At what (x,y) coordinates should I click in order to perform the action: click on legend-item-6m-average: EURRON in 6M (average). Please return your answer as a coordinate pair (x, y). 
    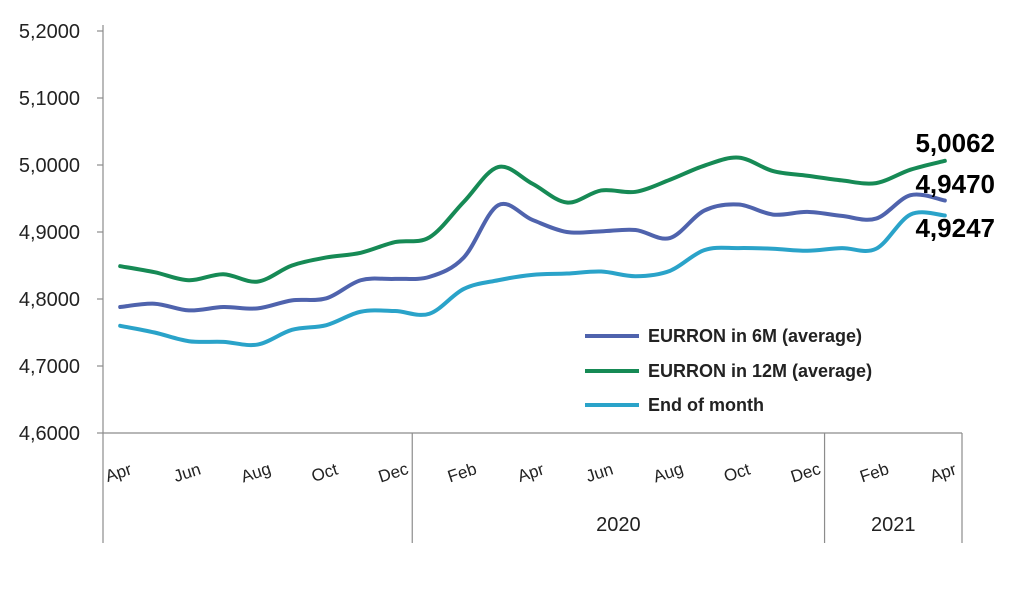
    Looking at the image, I should click on (723, 336).